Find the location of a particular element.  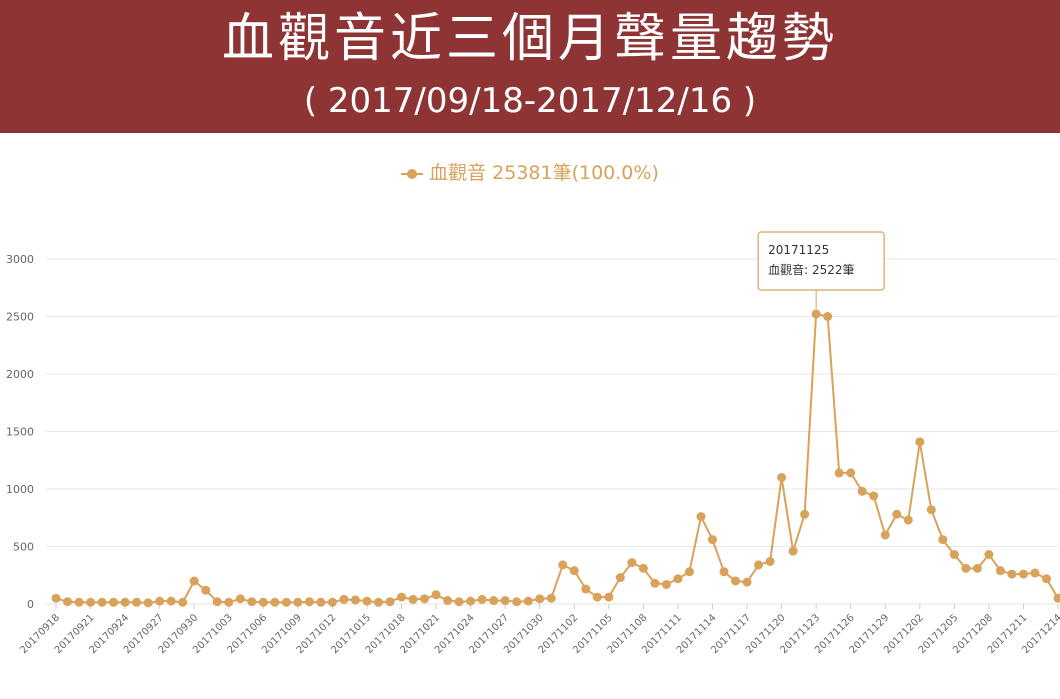

chart-legend: 血觀音 25381筆(100.0%) is located at coordinates (530, 171).